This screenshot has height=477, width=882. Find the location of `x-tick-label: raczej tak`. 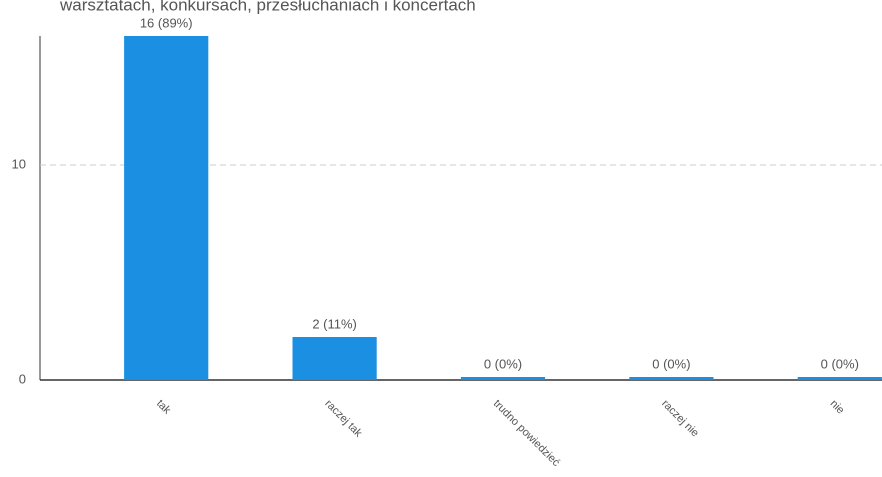

x-tick-label: raczej tak is located at coordinates (343, 419).